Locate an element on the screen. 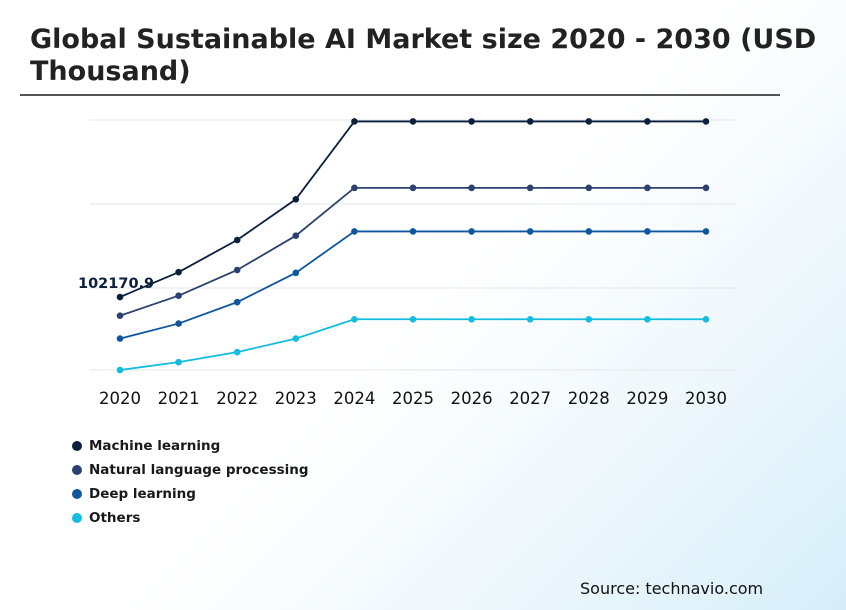 This screenshot has height=610, width=846. data-point-s2-2025 is located at coordinates (413, 231).